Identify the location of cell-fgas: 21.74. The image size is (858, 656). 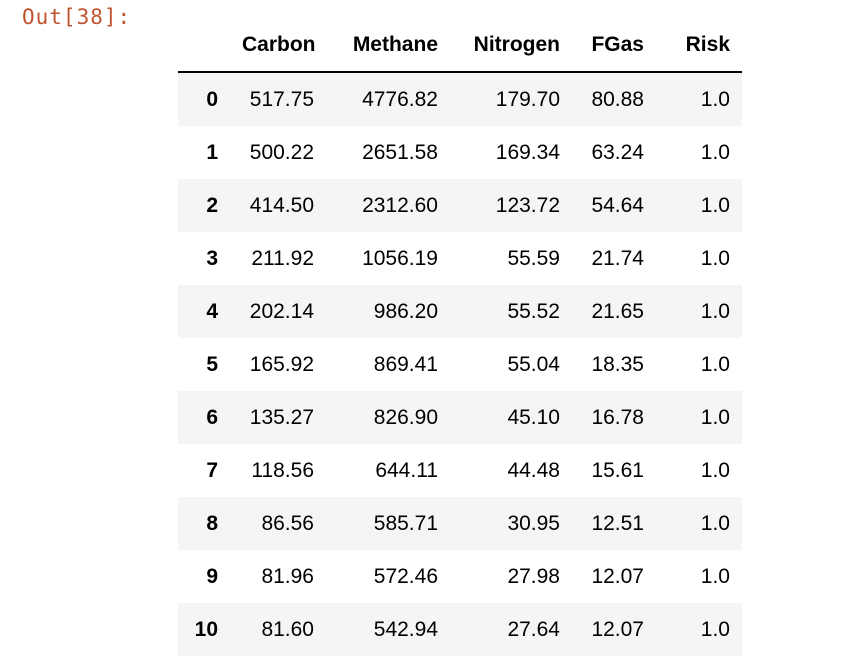
(617, 258).